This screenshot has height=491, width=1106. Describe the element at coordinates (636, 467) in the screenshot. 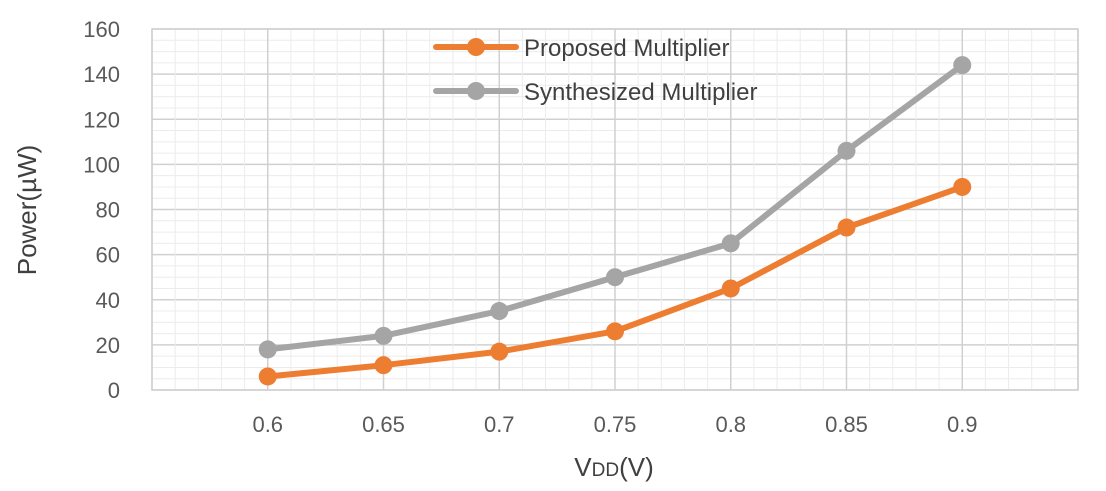

I see `x-axis-label-unit: (V)` at that location.